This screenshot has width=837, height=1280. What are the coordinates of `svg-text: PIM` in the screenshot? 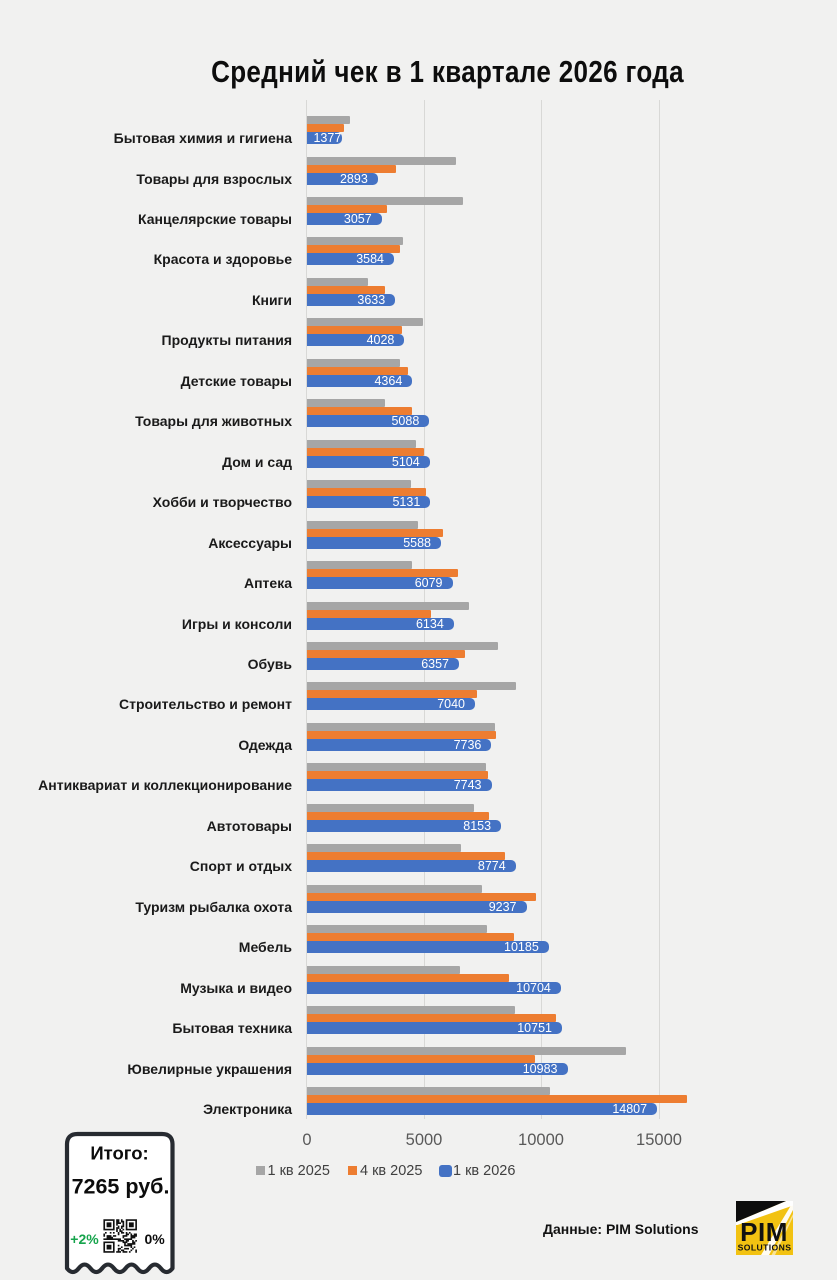 It's located at (764, 1232).